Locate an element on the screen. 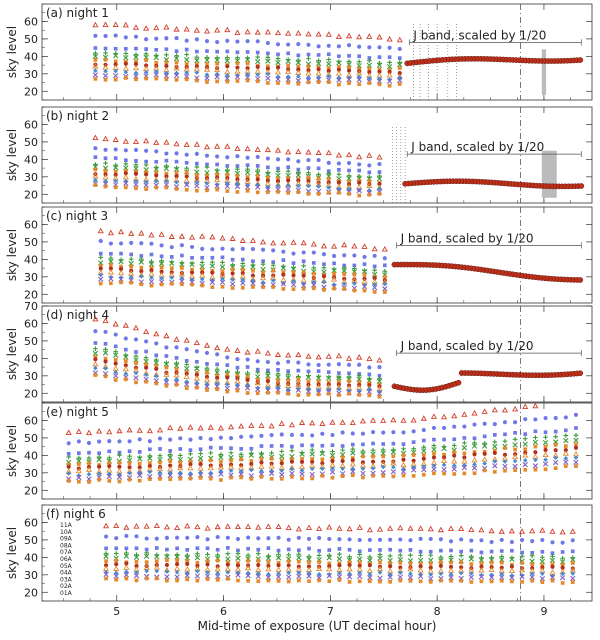 Image resolution: width=600 pixels, height=640 pixels. j-band-label: J band, scaled by 1/20 is located at coordinates (467, 238).